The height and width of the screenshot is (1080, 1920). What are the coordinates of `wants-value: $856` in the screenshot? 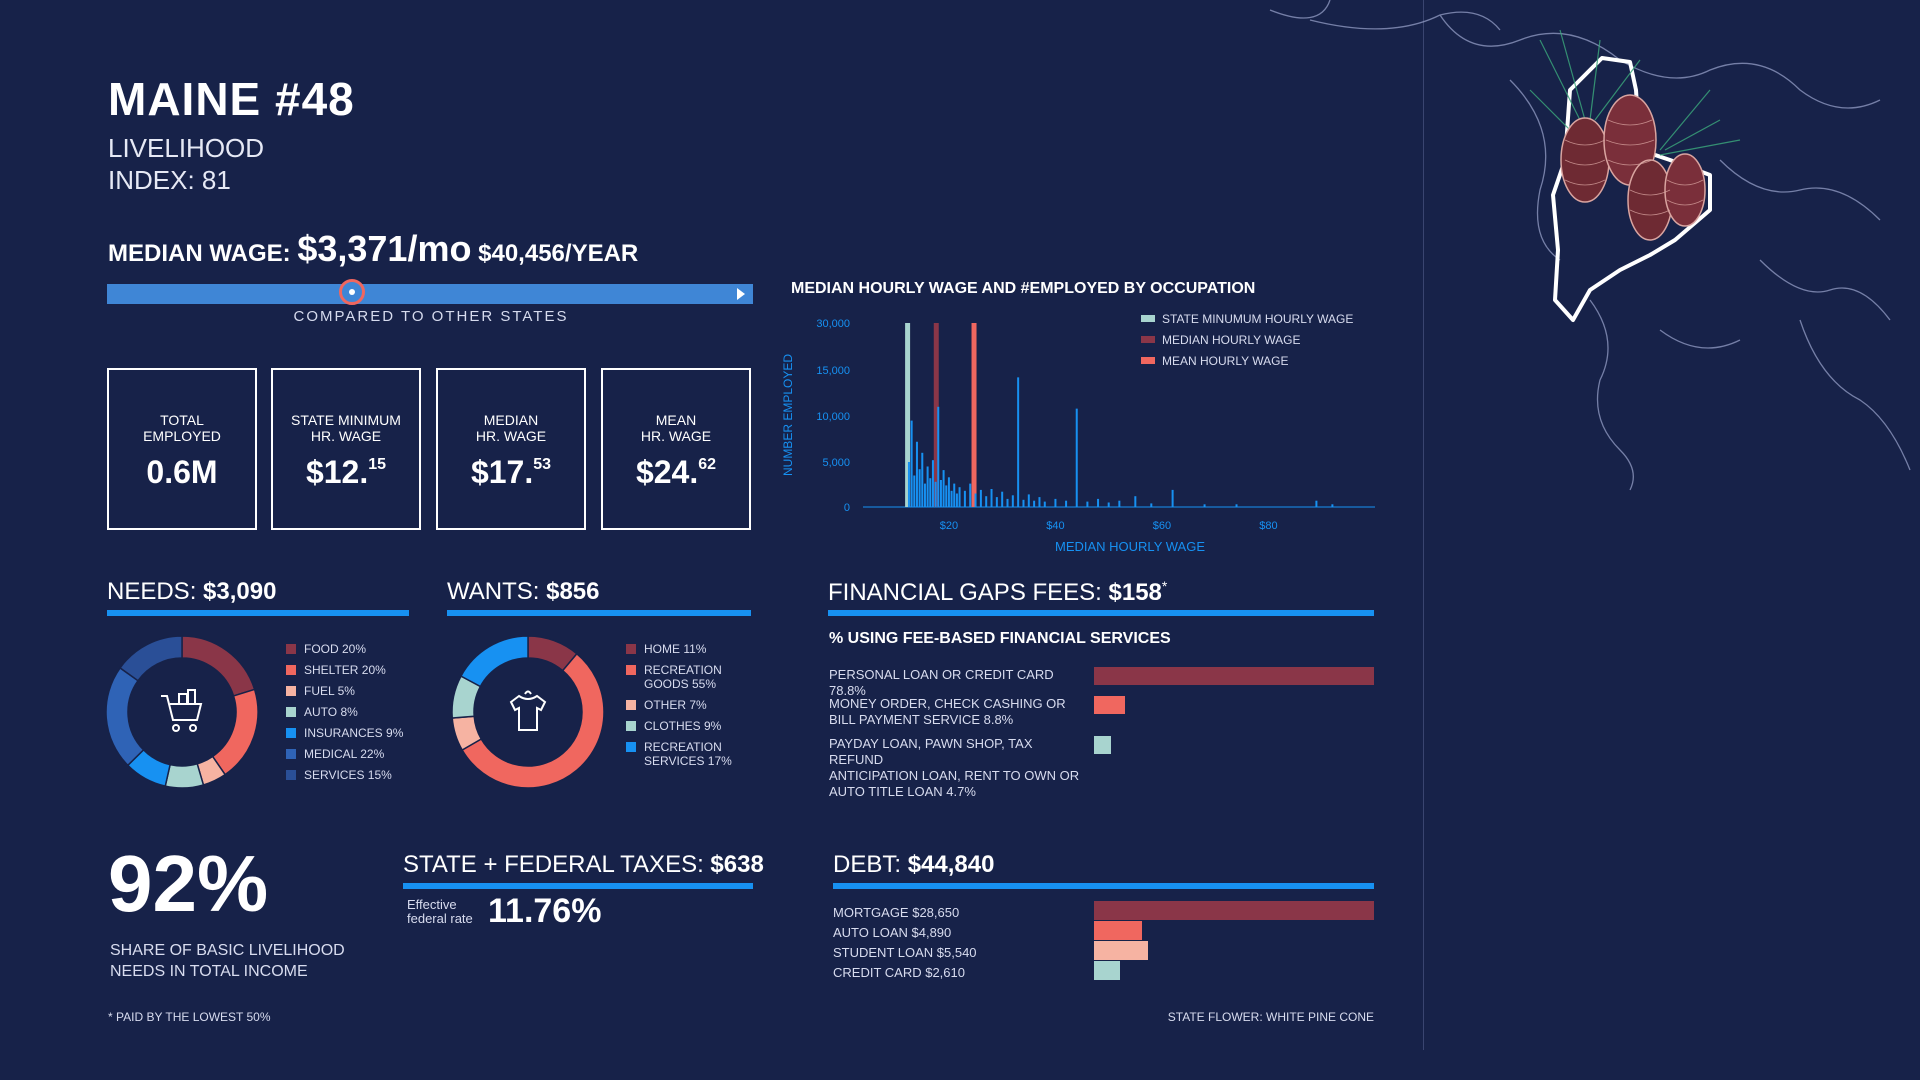 It's located at (573, 591).